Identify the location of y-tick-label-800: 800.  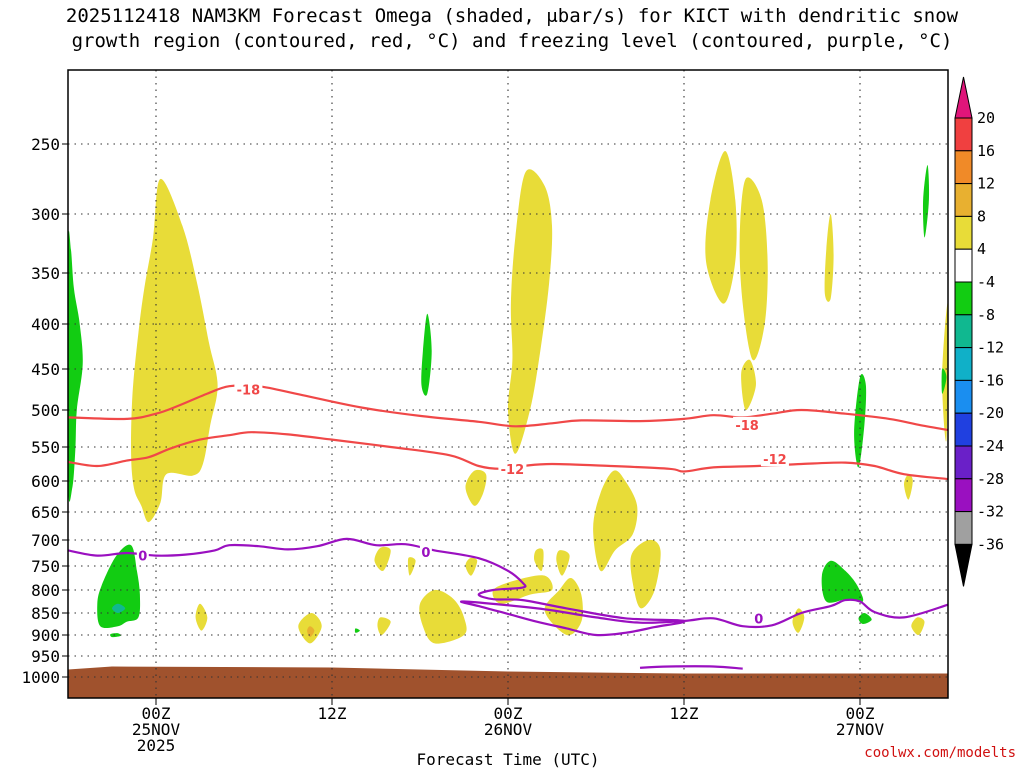
(45, 590).